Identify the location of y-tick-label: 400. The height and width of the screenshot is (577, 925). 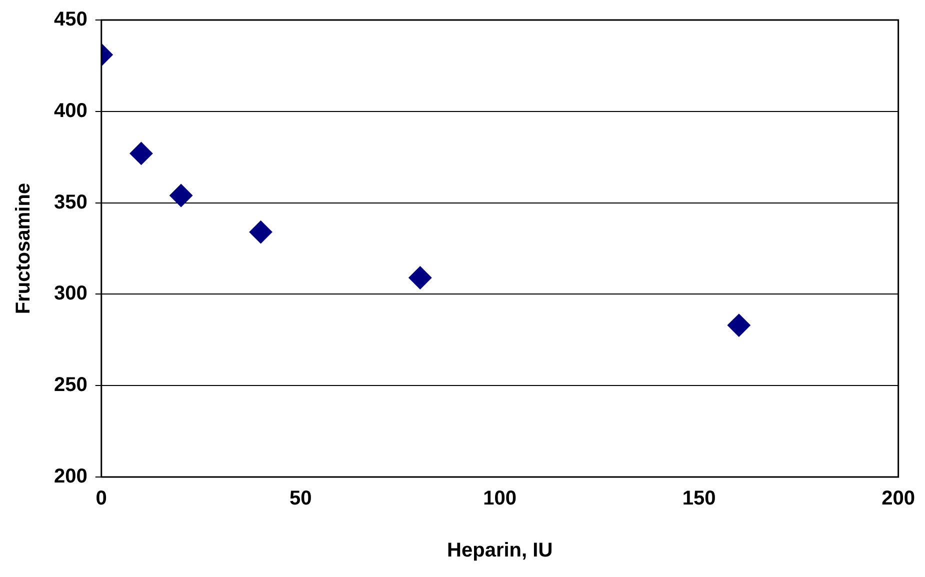
(71, 111).